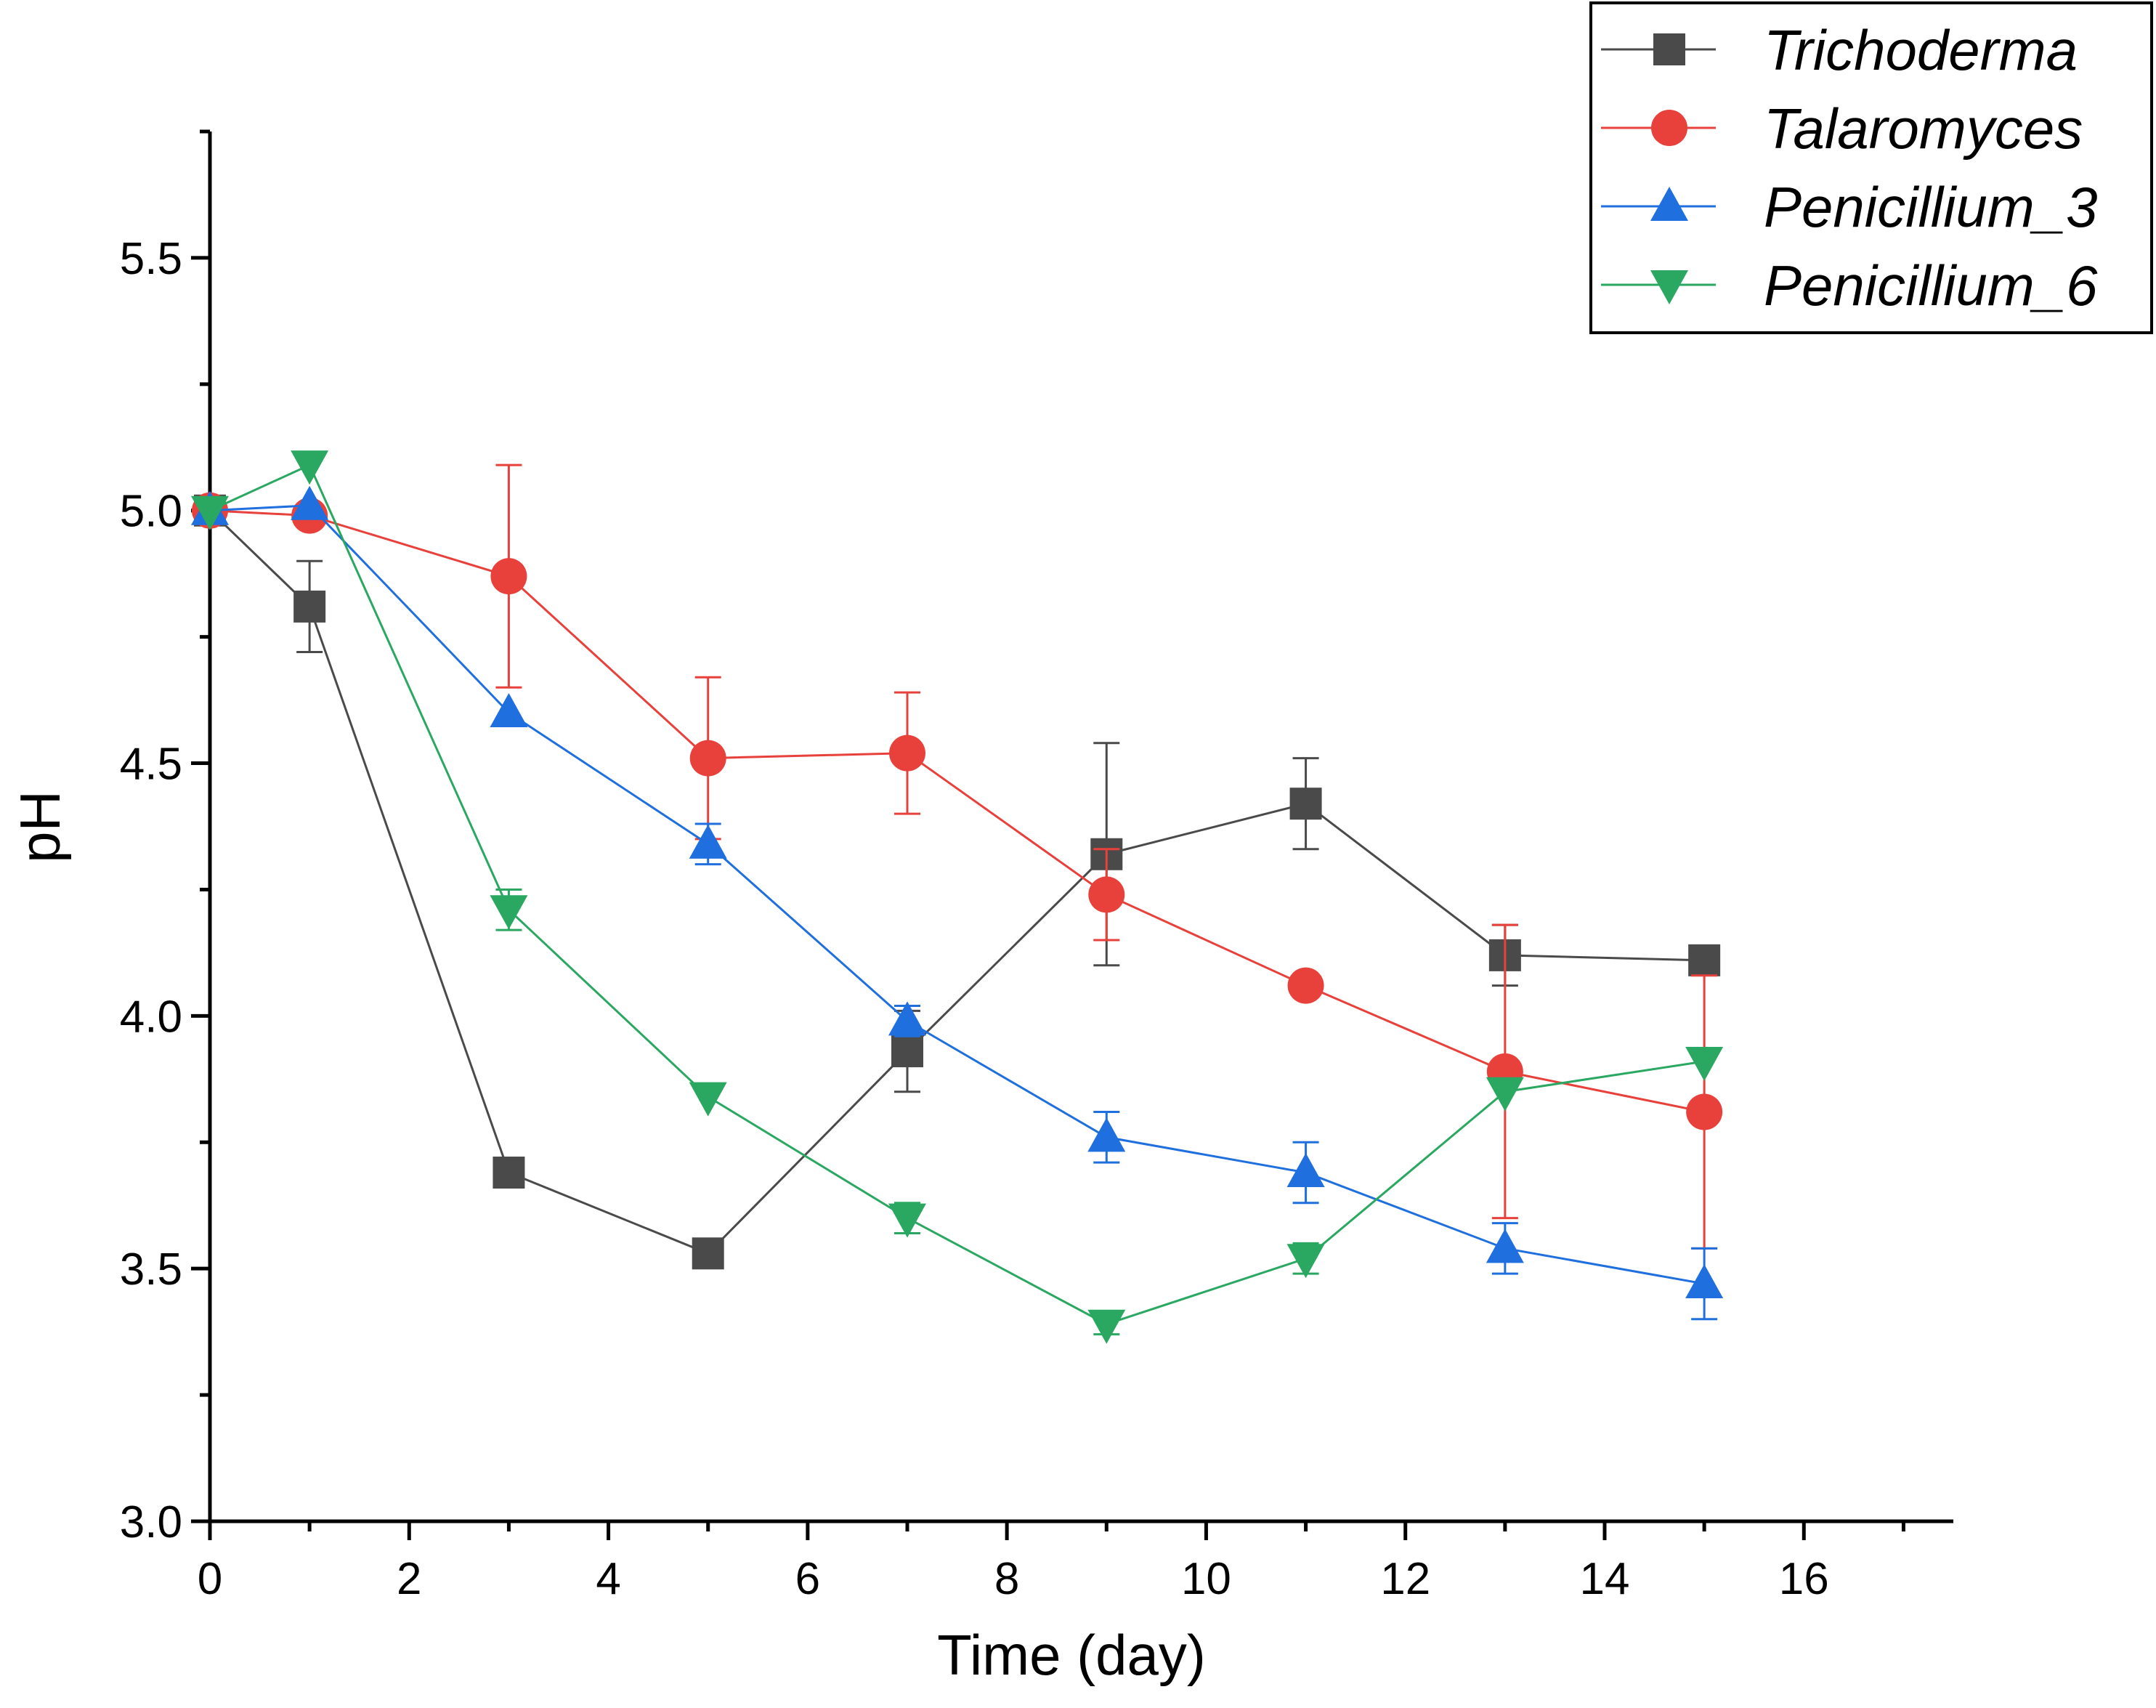  What do you see at coordinates (807, 1579) in the screenshot?
I see `x-tick-label: 6` at bounding box center [807, 1579].